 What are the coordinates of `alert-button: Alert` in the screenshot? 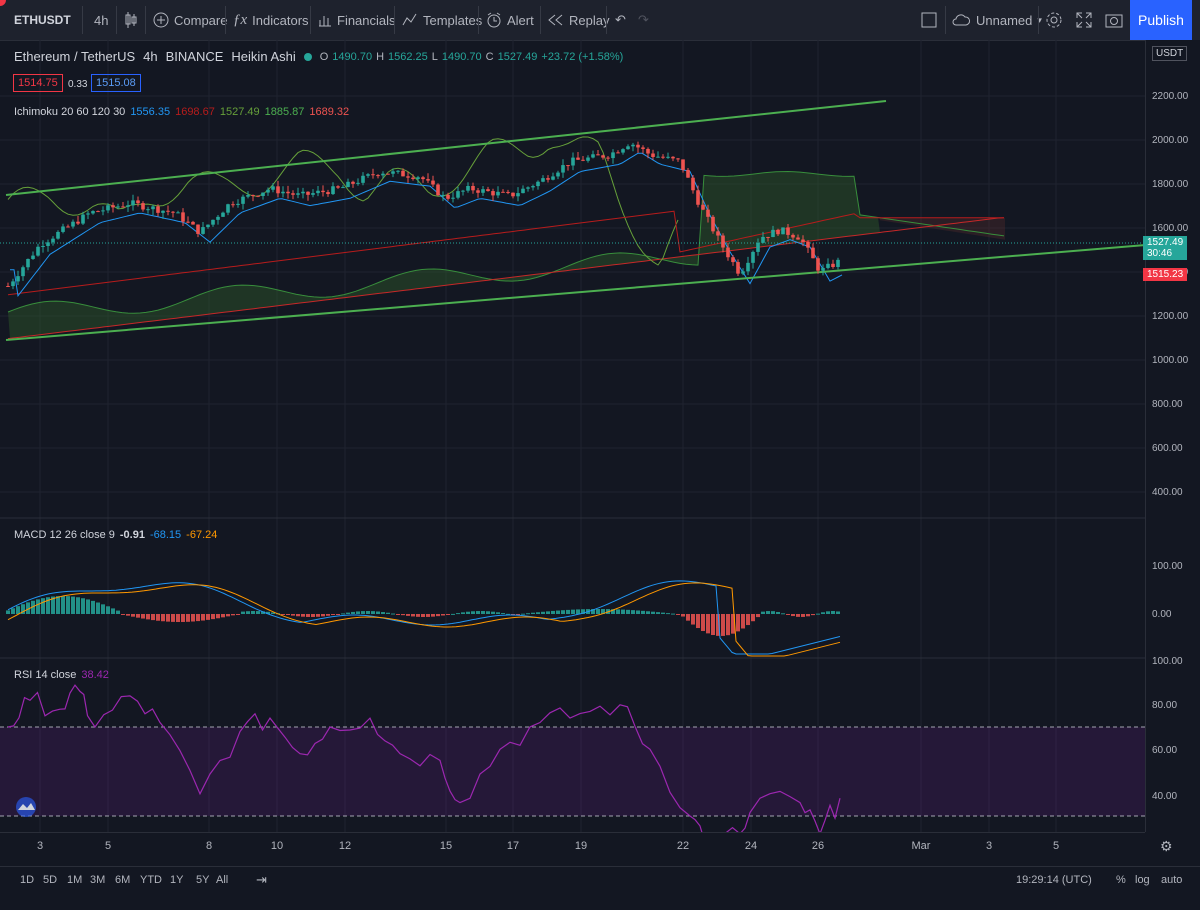 It's located at (510, 20).